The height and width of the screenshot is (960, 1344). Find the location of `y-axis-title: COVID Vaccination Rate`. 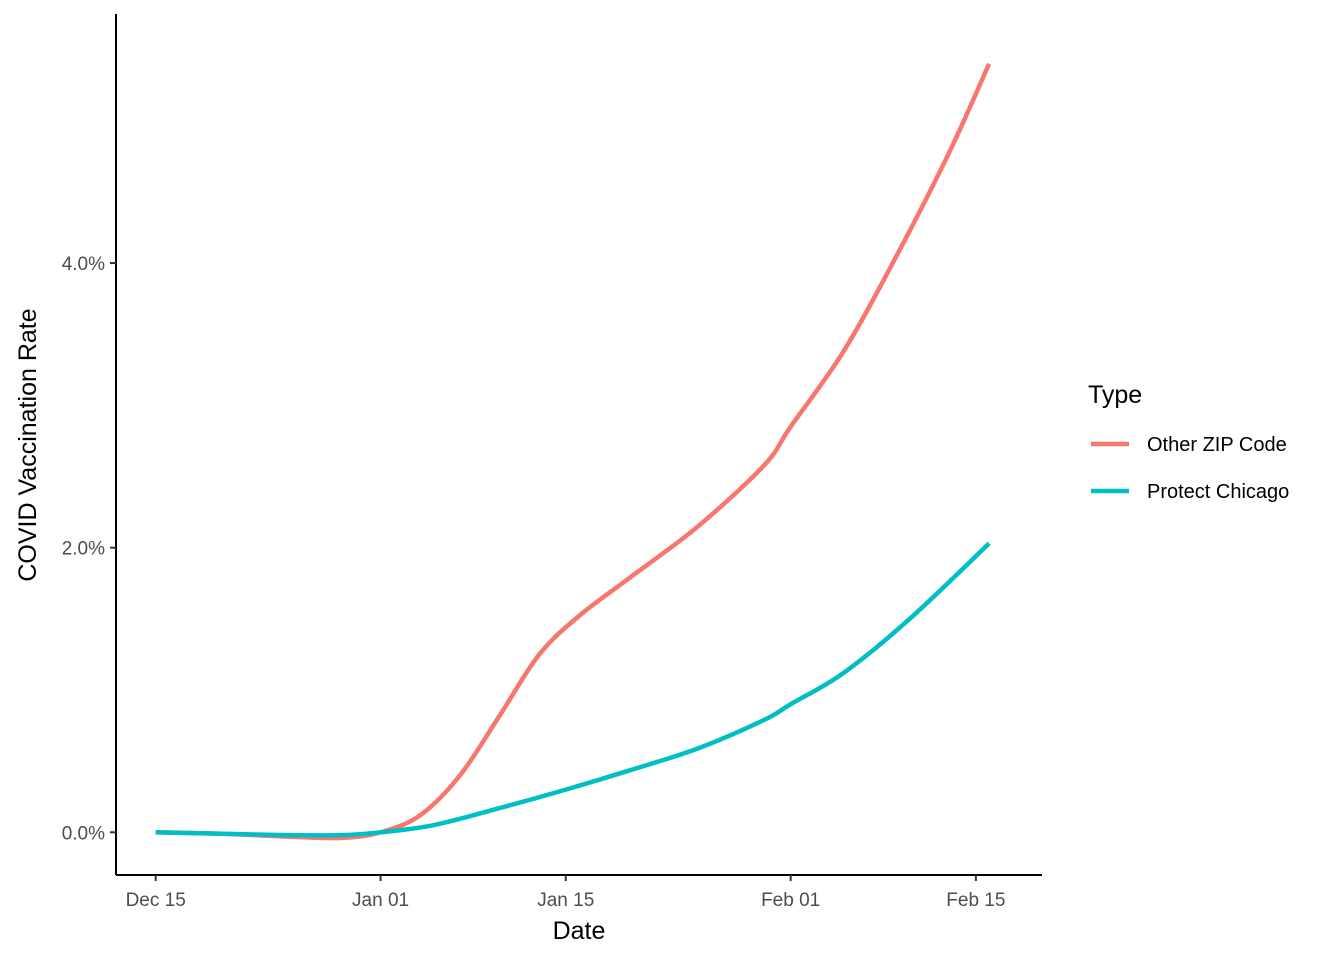

y-axis-title: COVID Vaccination Rate is located at coordinates (28, 444).